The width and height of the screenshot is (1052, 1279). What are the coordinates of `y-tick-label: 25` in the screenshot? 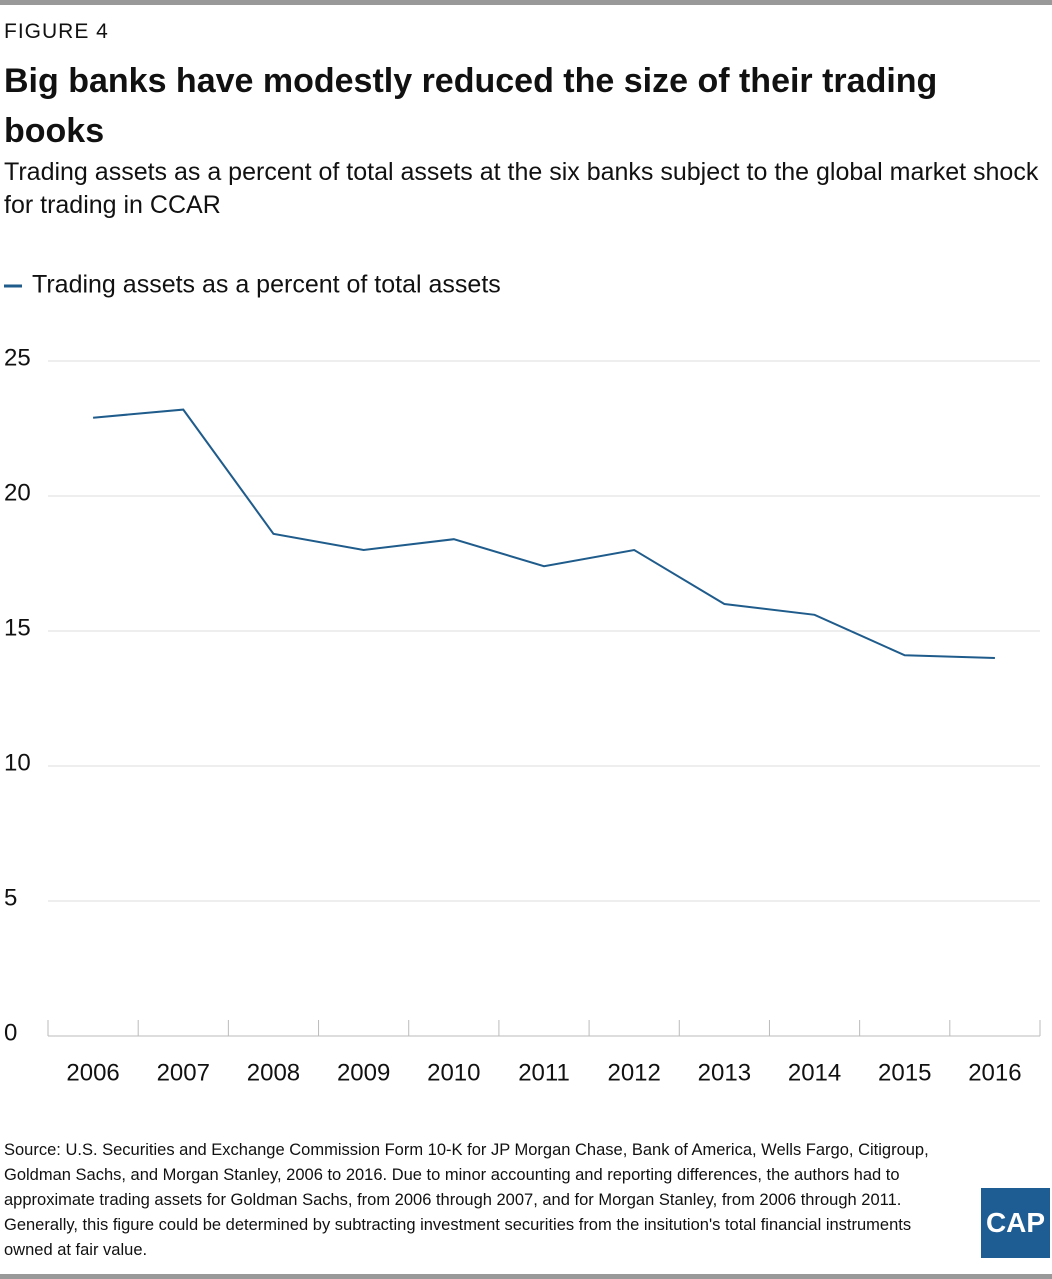 It's located at (17, 357).